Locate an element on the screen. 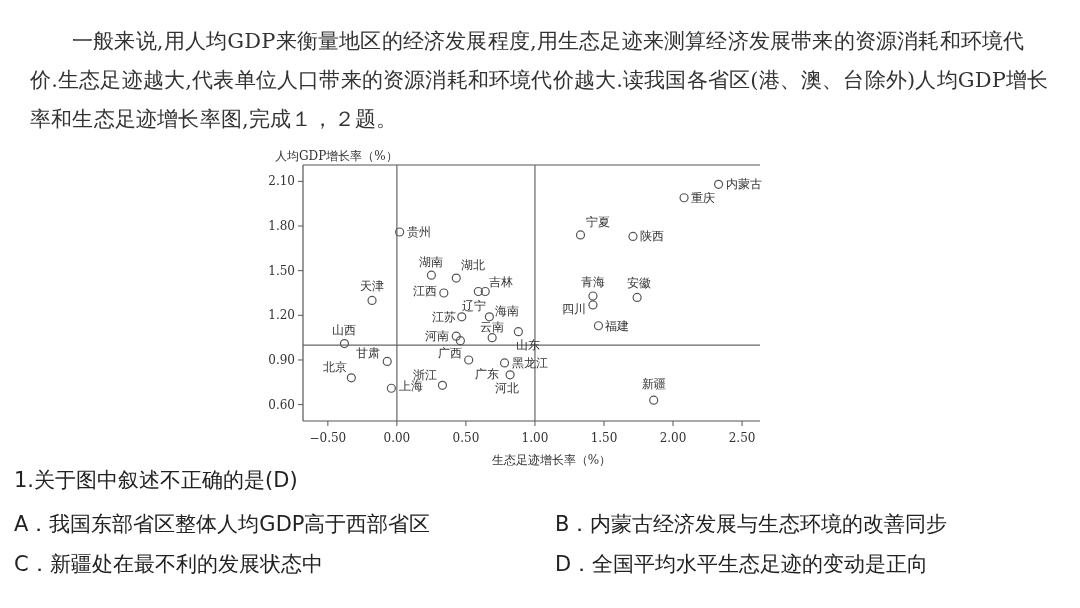  data-label: 北京 is located at coordinates (335, 366).